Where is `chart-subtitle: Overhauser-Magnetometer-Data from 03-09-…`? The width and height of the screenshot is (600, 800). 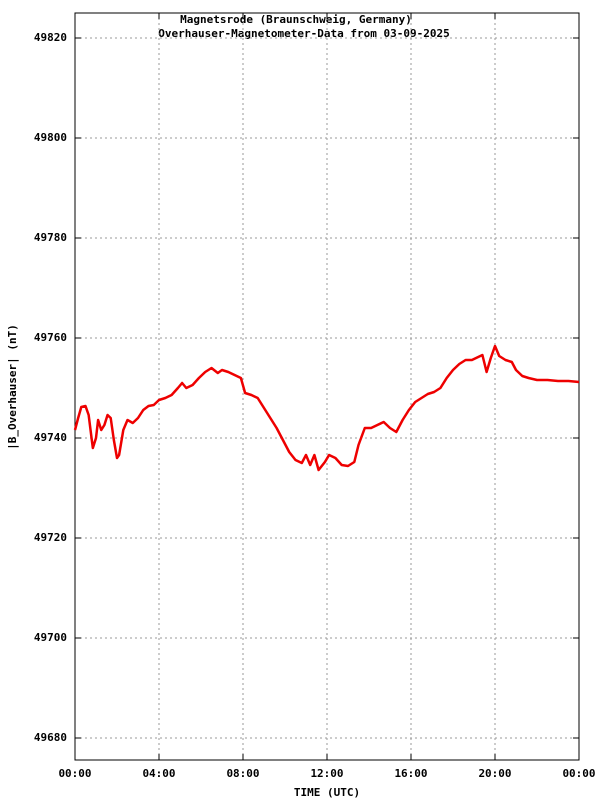 chart-subtitle: Overhauser-Magnetometer-Data from 03-09-… is located at coordinates (303, 33).